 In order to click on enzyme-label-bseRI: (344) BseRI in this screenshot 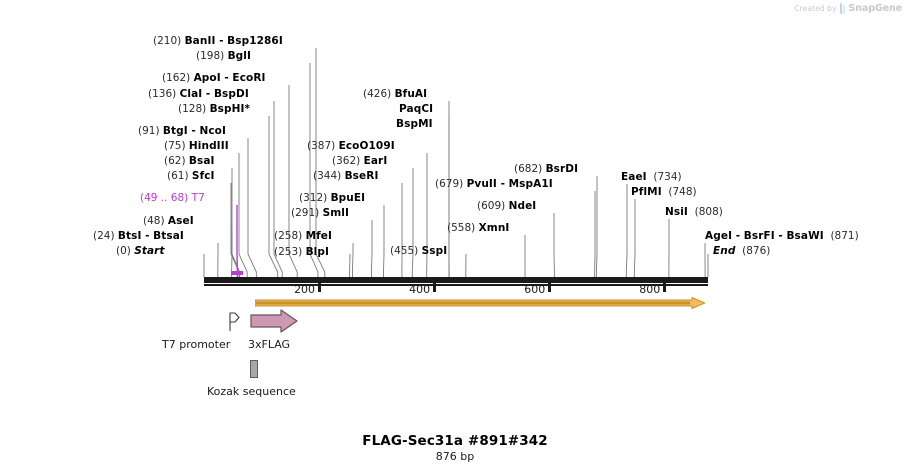, I will do `click(345, 176)`.